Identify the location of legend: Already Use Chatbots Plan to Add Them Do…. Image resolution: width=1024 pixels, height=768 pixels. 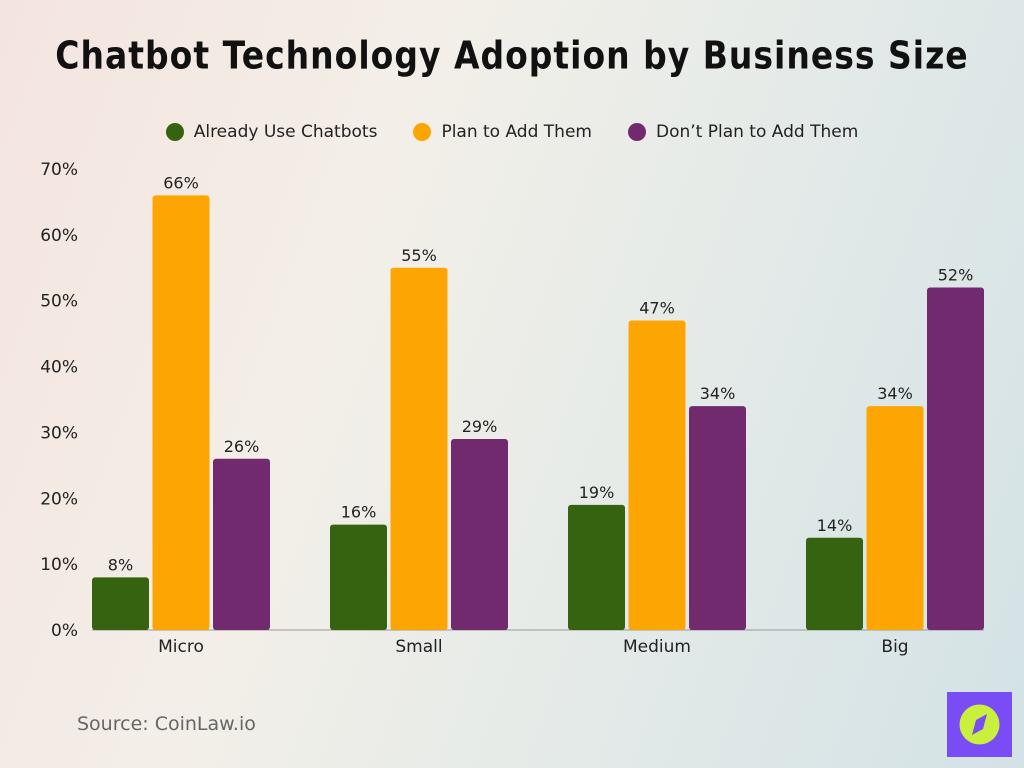
(512, 132).